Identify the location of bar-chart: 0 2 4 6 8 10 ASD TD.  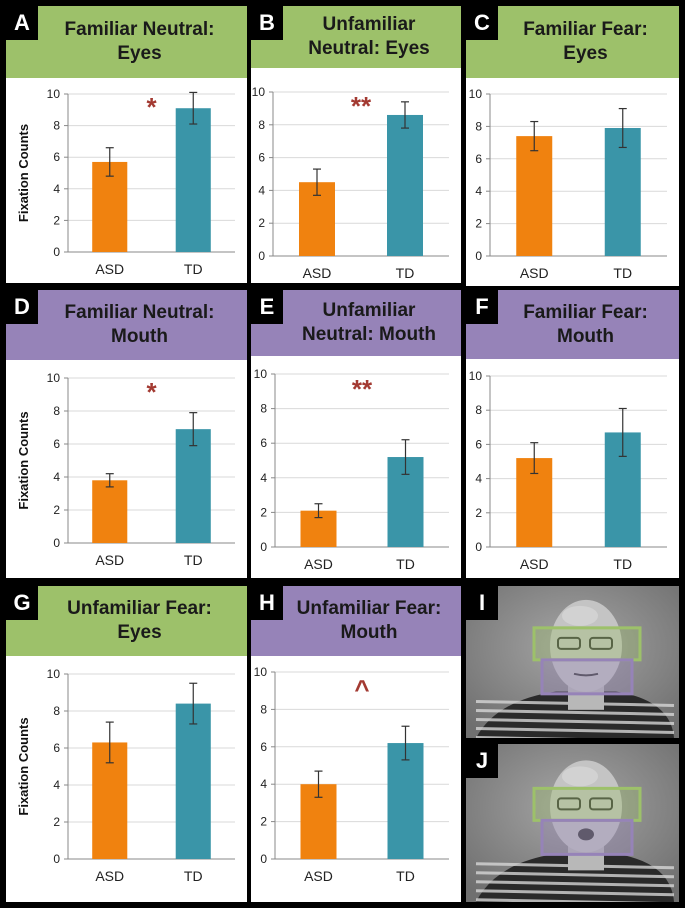
(568, 470).